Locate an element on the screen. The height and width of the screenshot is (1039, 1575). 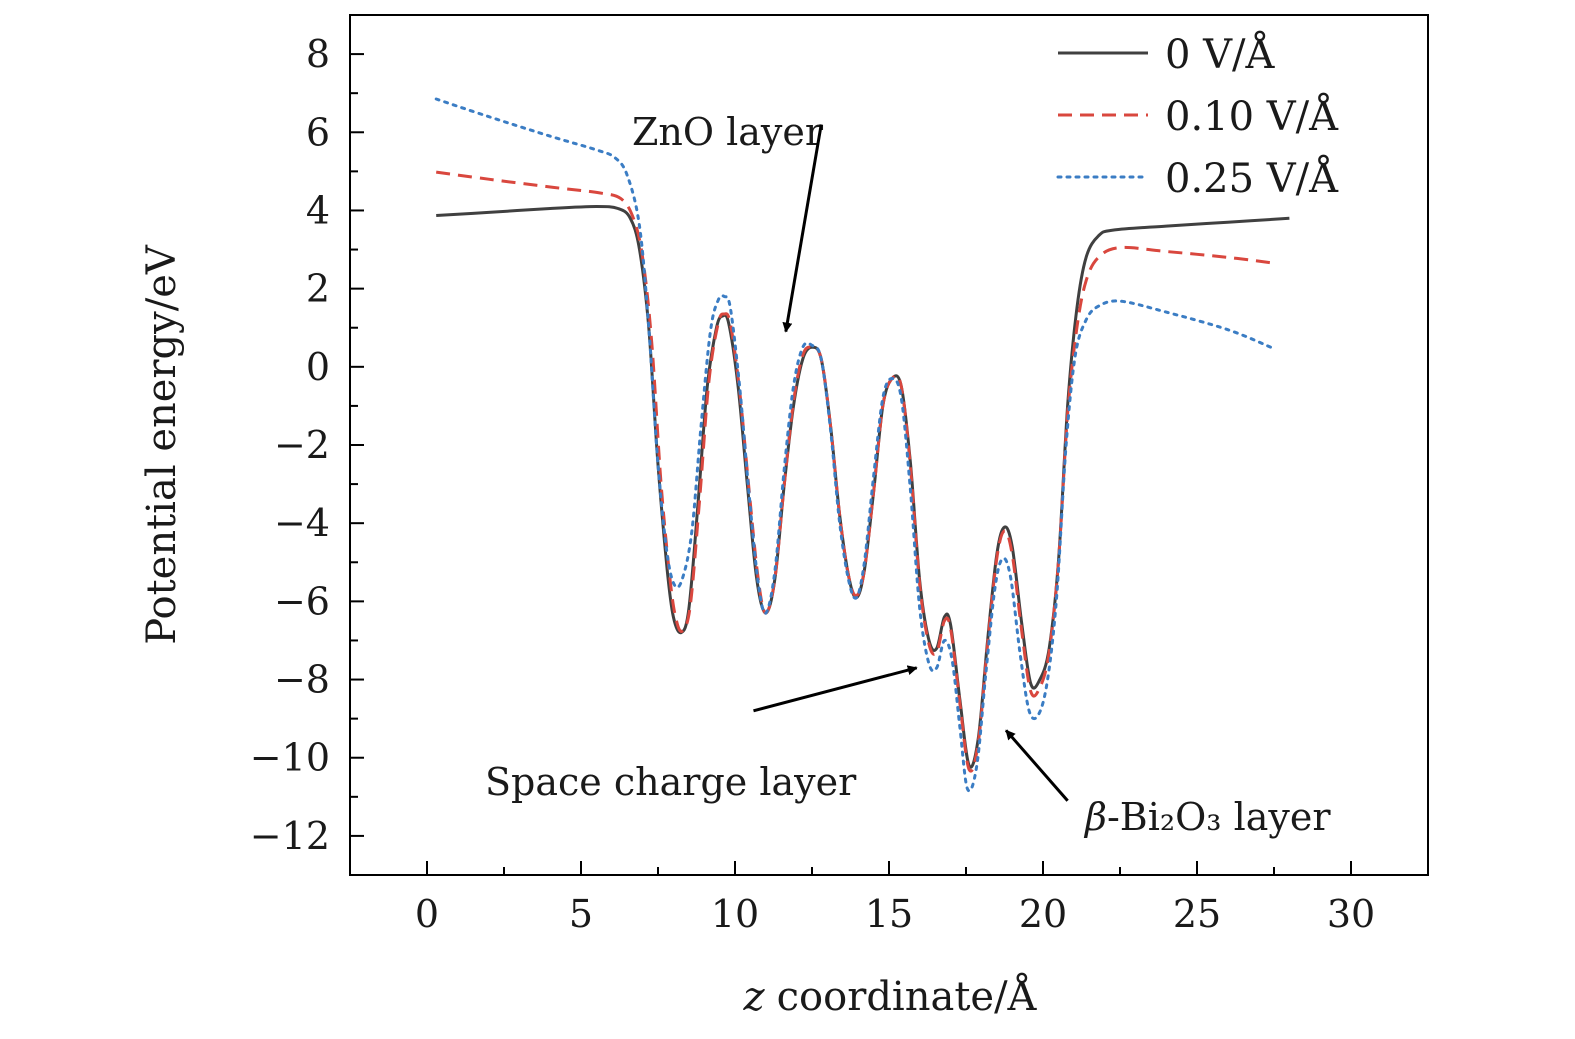
x-axis-title-variable: z is located at coordinates (754, 997).